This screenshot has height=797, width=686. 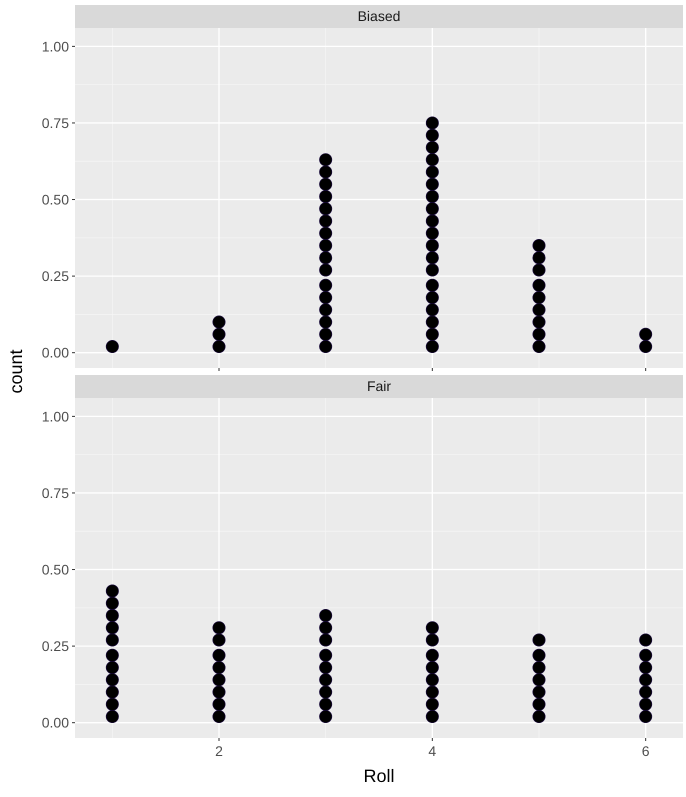 I want to click on y-axis-title: count, so click(x=16, y=371).